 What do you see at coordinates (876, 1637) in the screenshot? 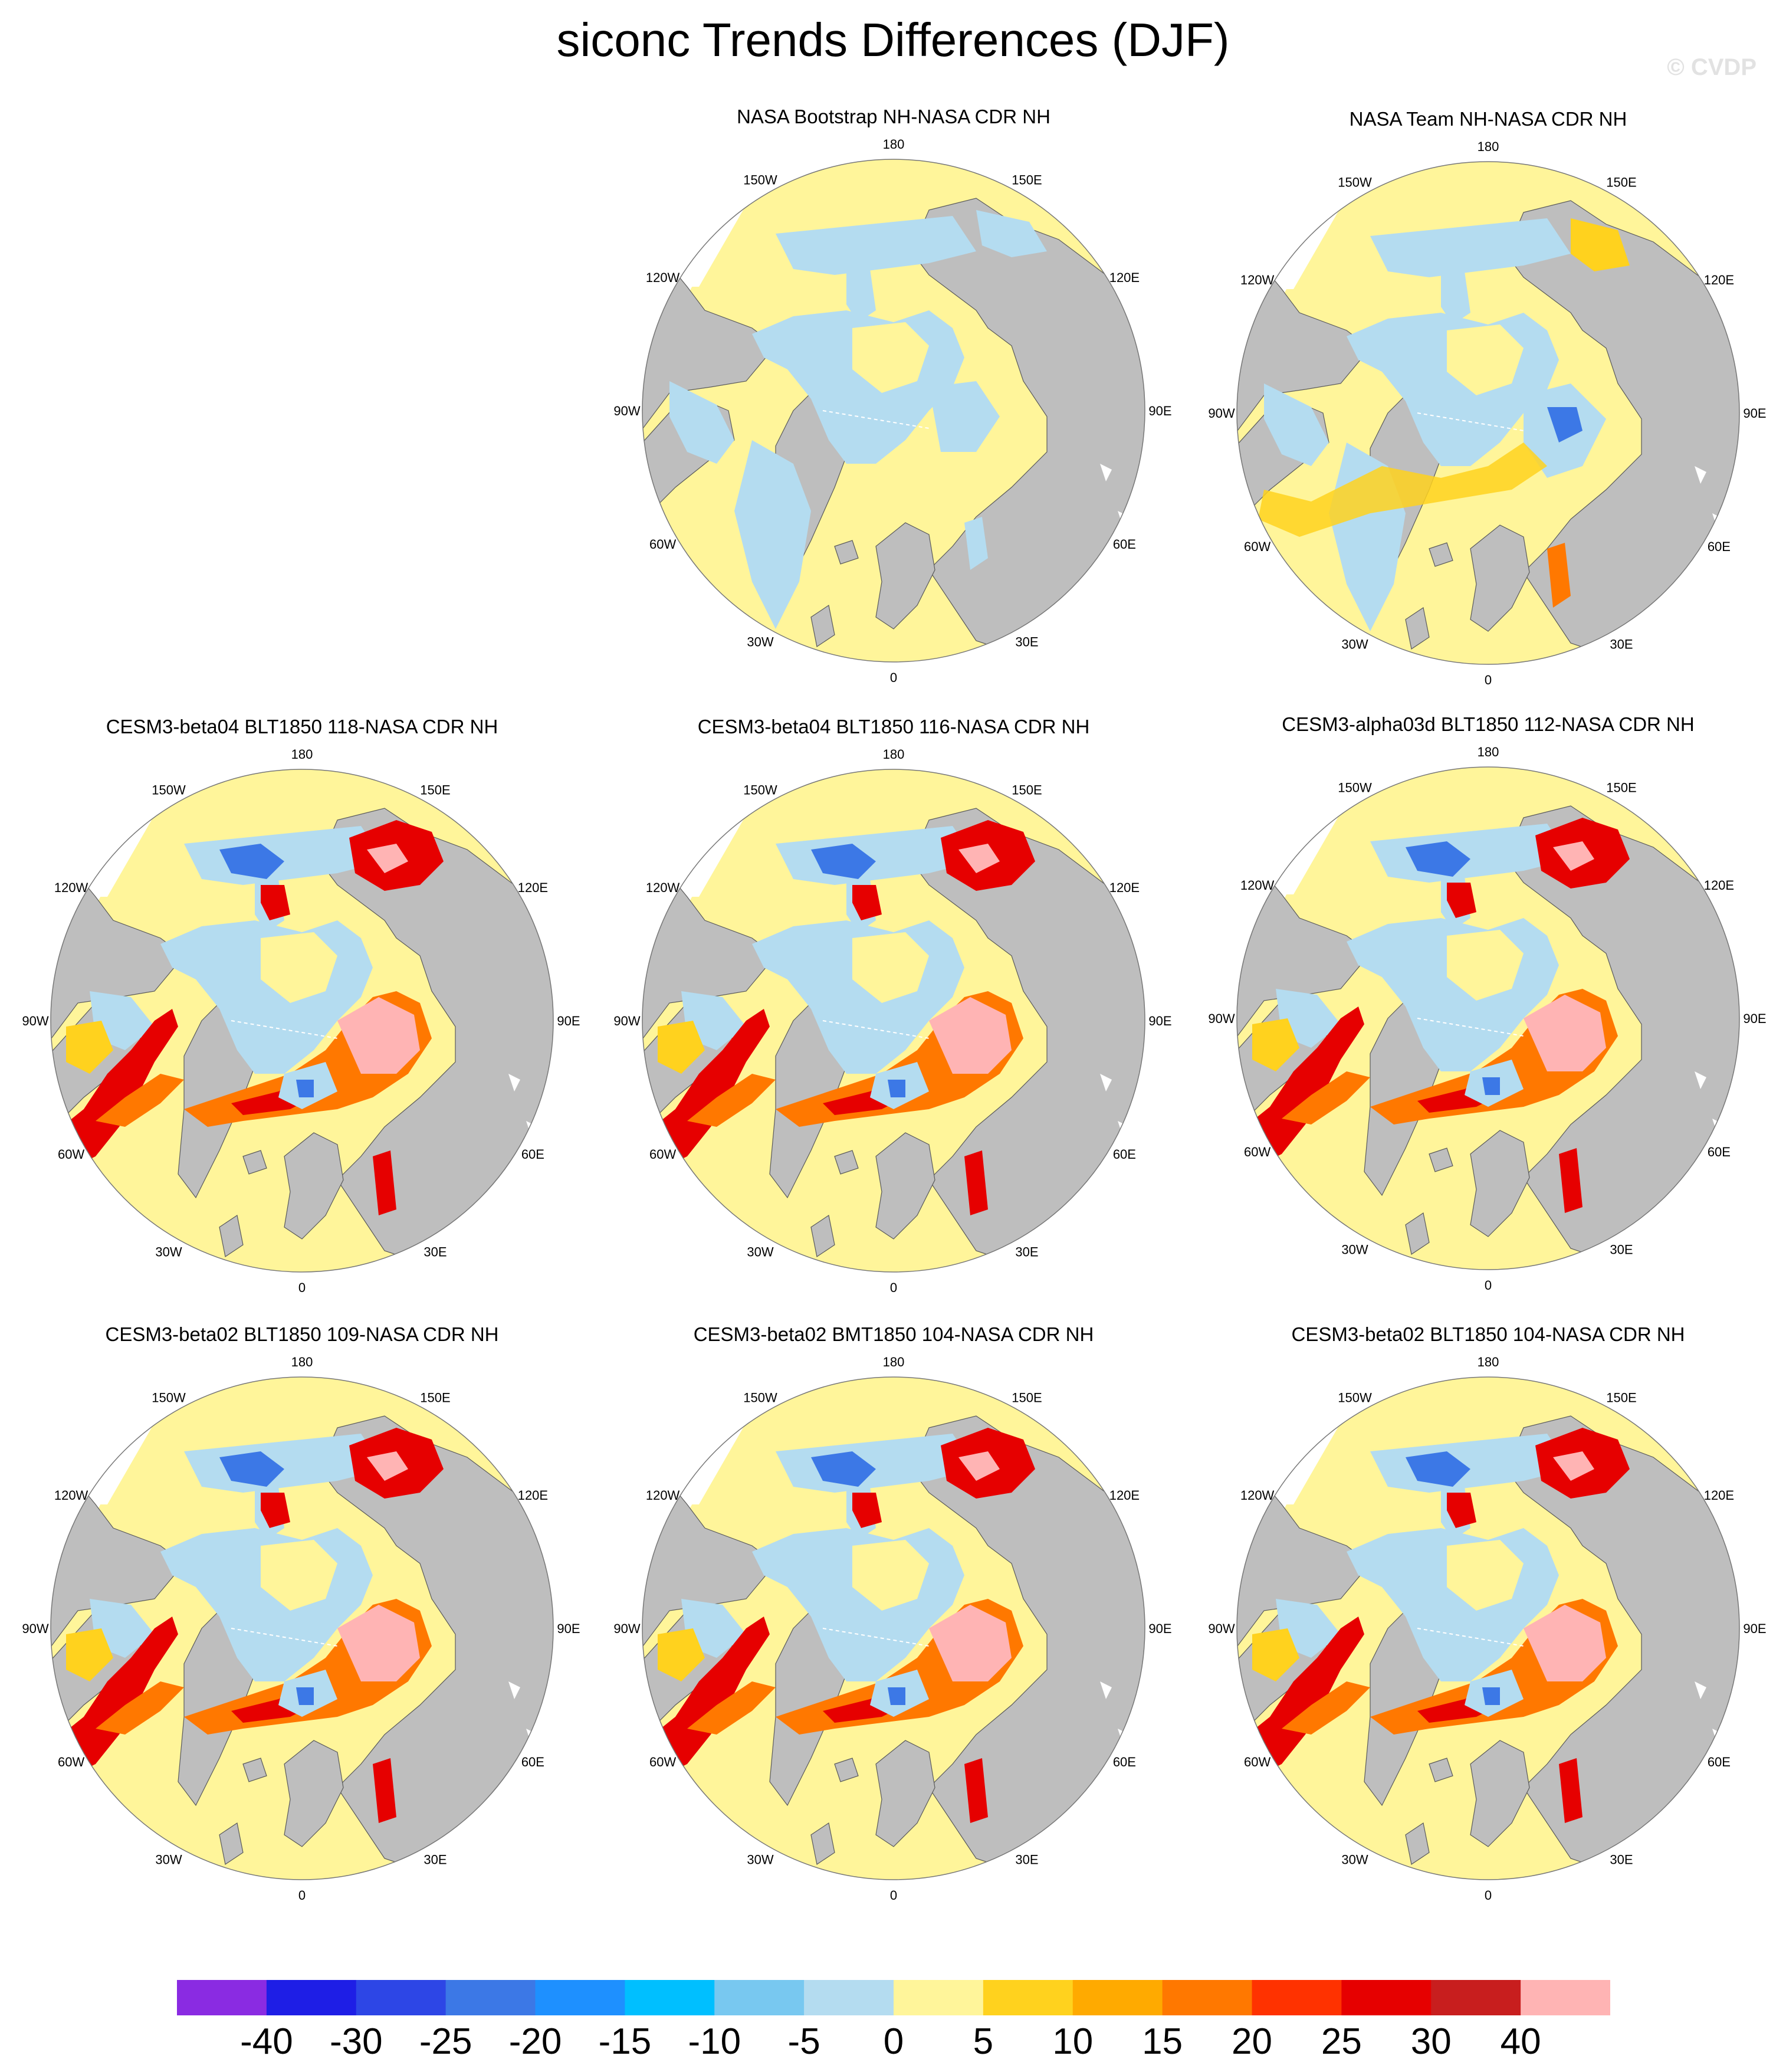
I see `grid-line` at bounding box center [876, 1637].